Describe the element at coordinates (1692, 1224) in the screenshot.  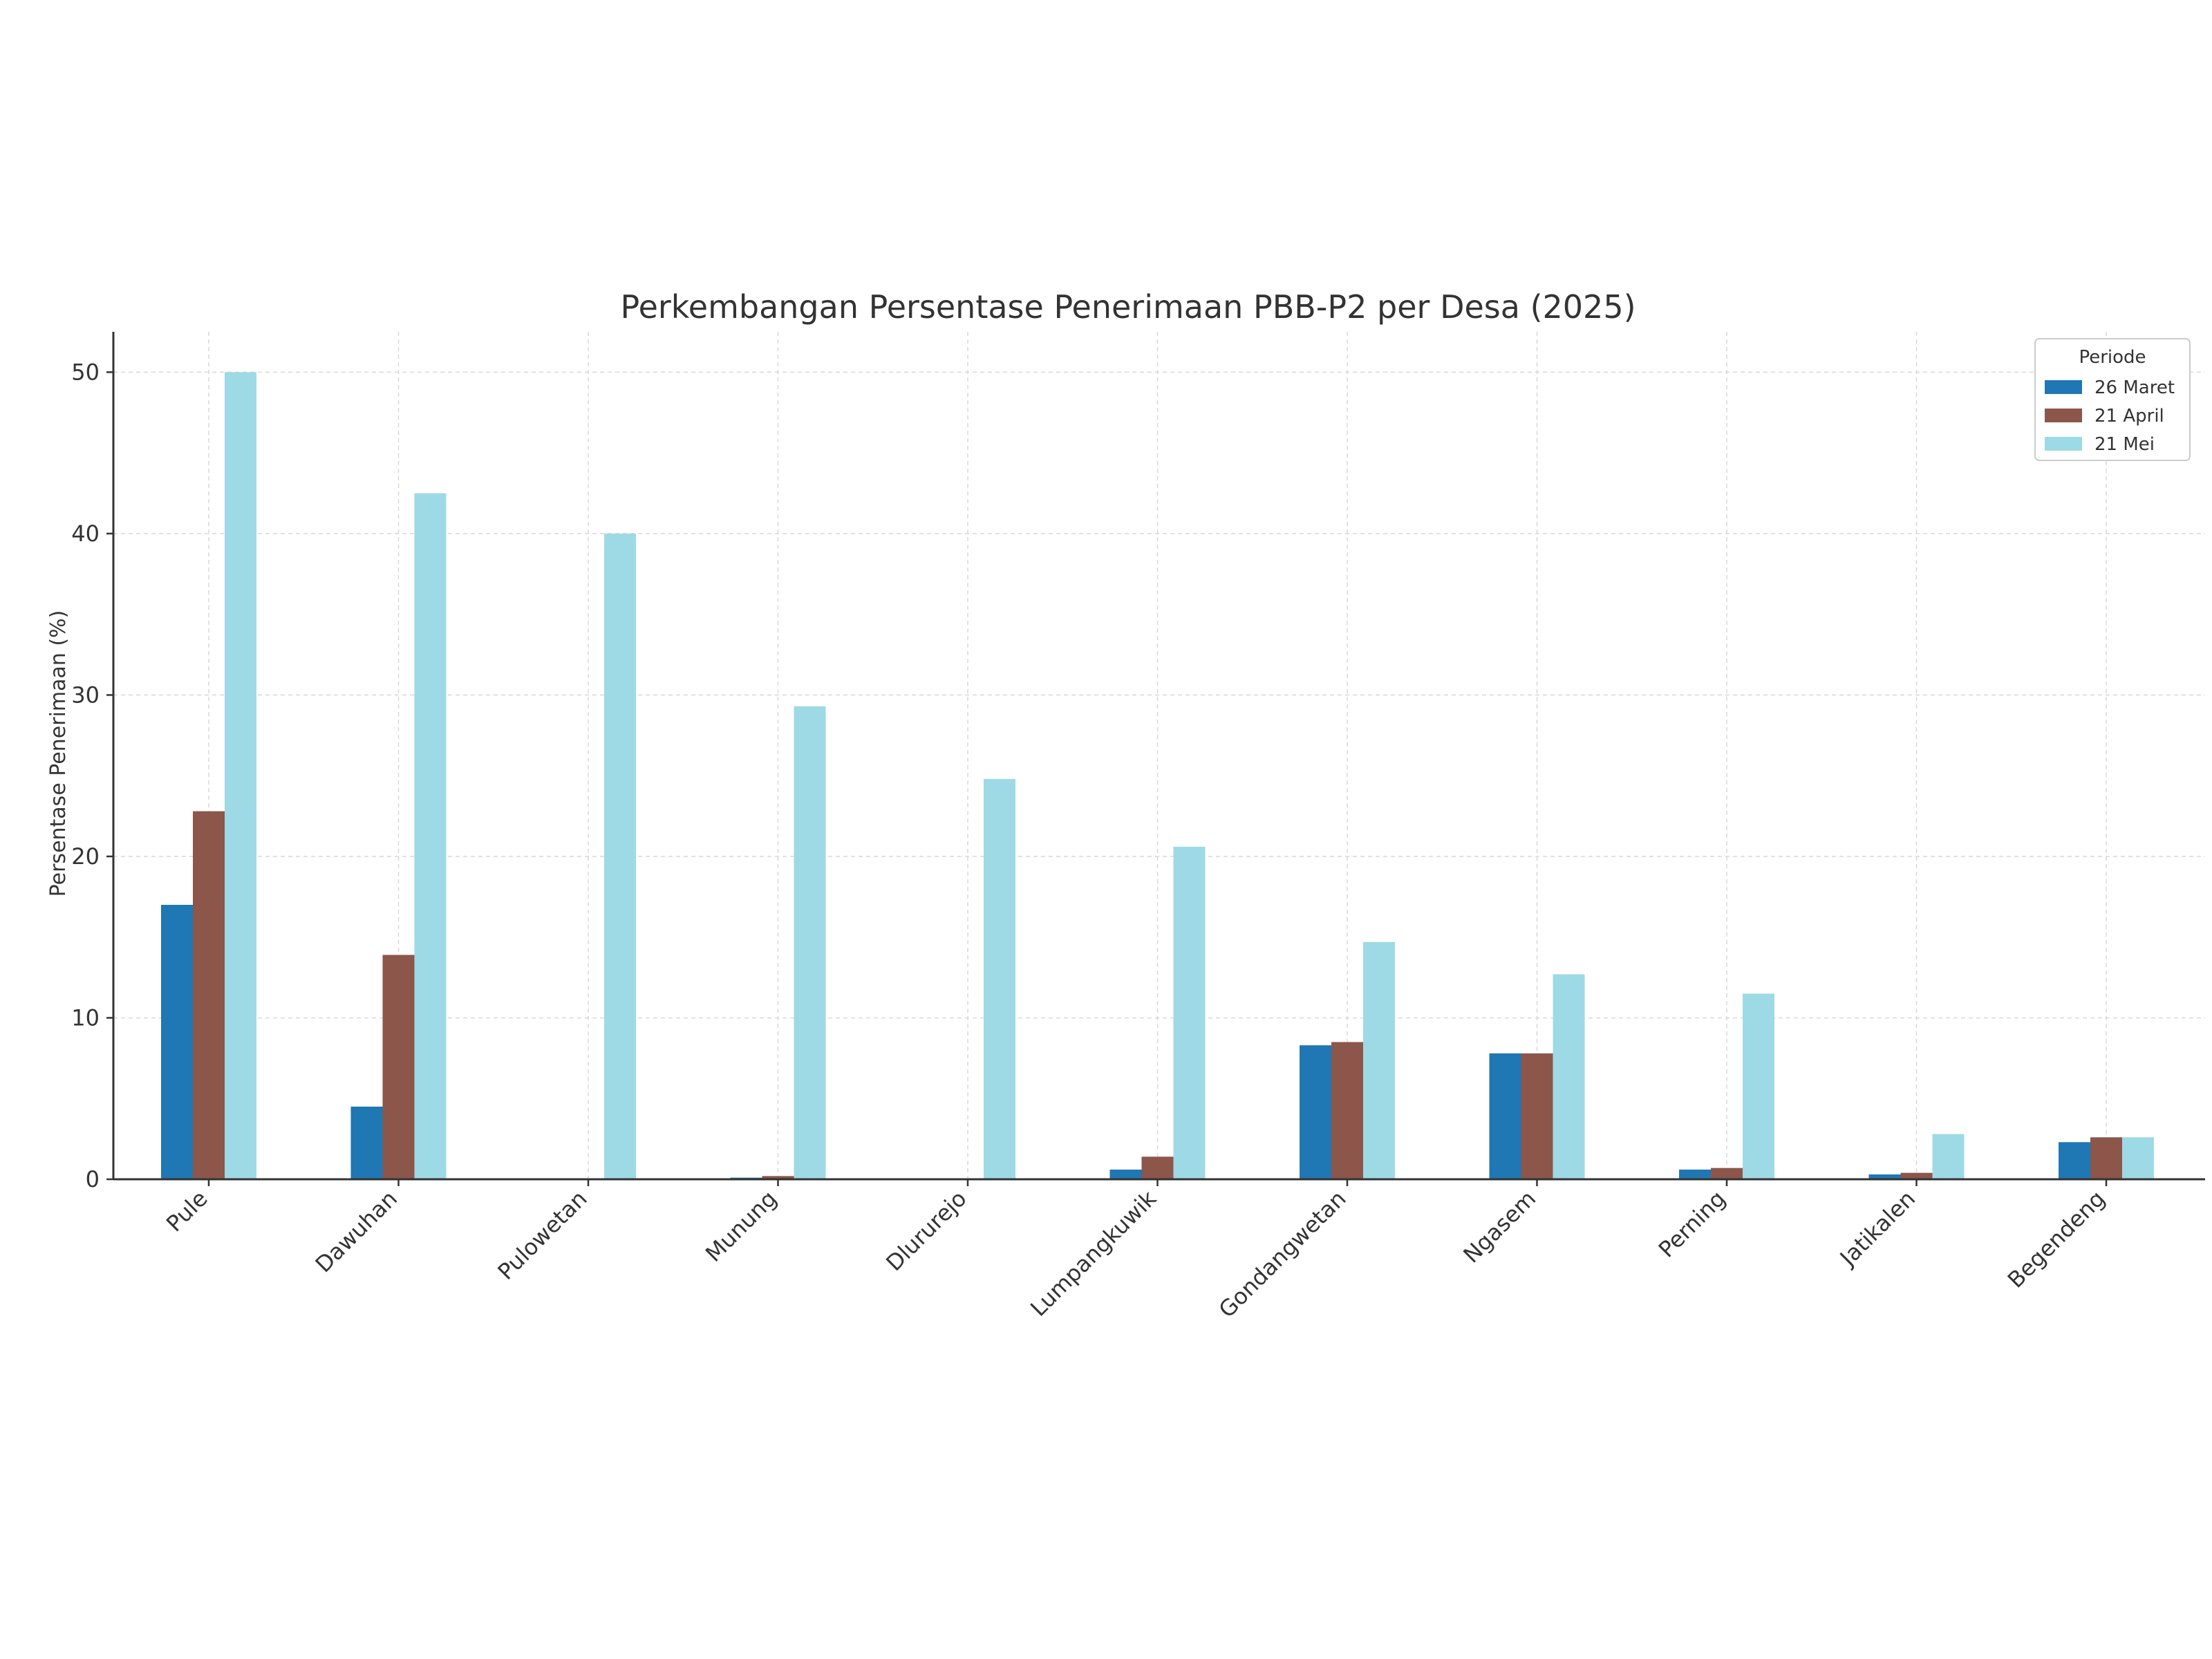
I see `x-tick-label: Perning` at that location.